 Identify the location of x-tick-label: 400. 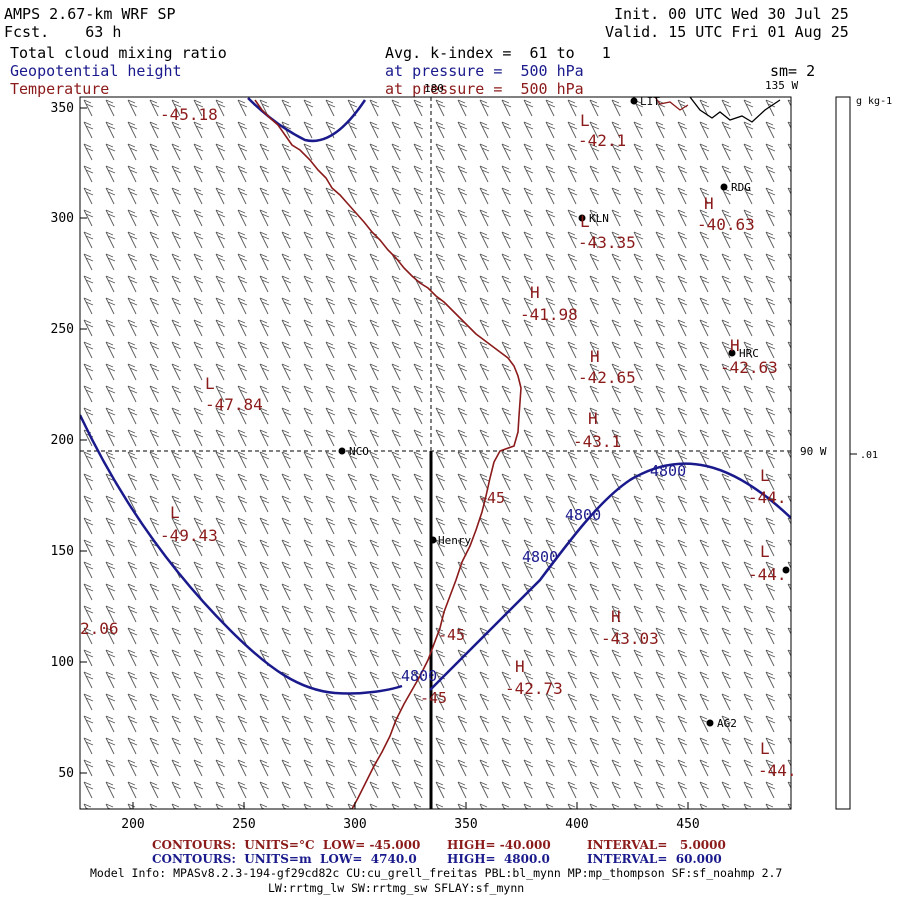
(576, 824).